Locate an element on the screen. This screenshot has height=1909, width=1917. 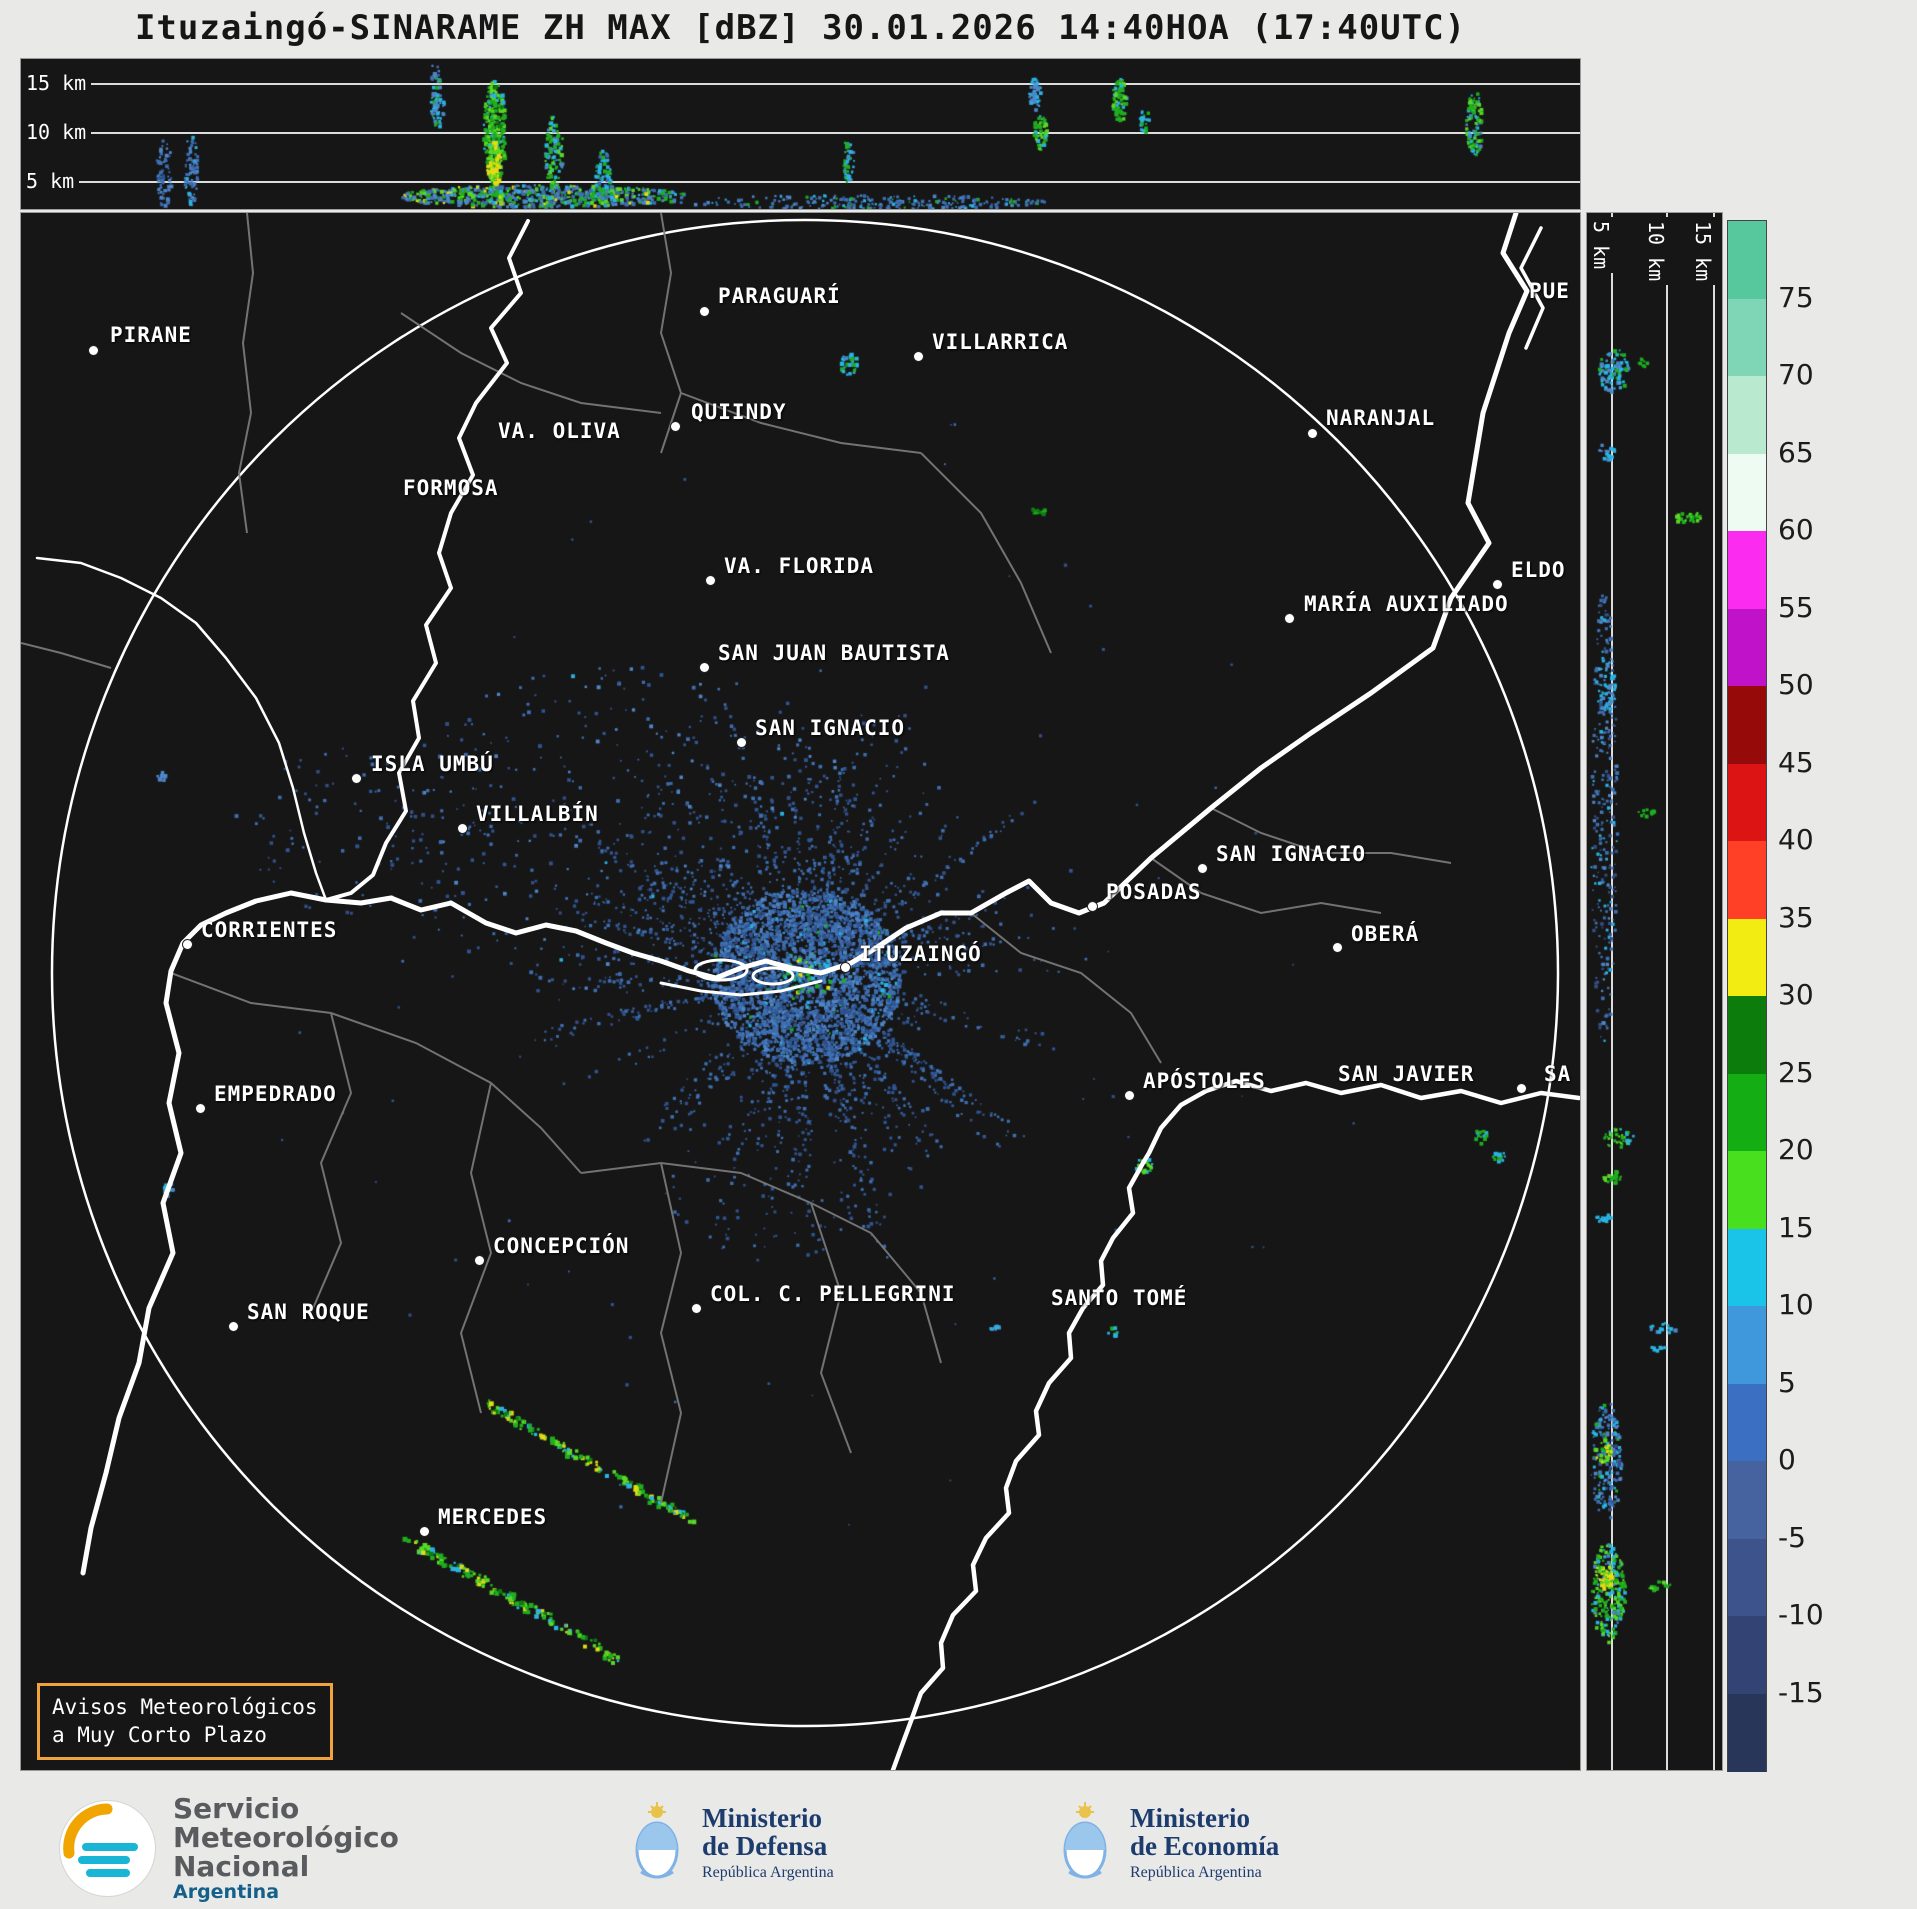
colorbar-tick-label: 15 is located at coordinates (1796, 1227).